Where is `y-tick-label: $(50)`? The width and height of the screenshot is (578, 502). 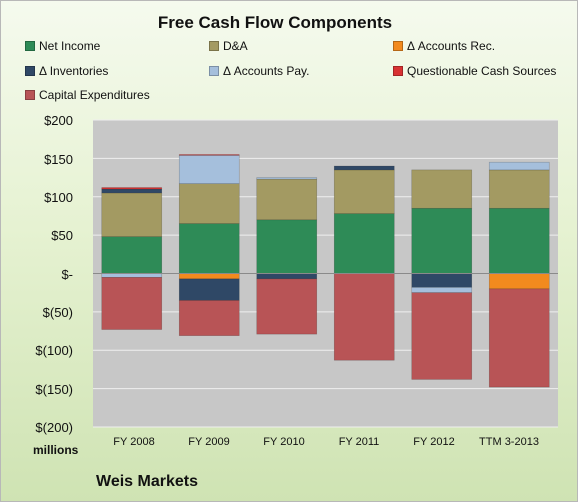 y-tick-label: $(50) is located at coordinates (57, 312).